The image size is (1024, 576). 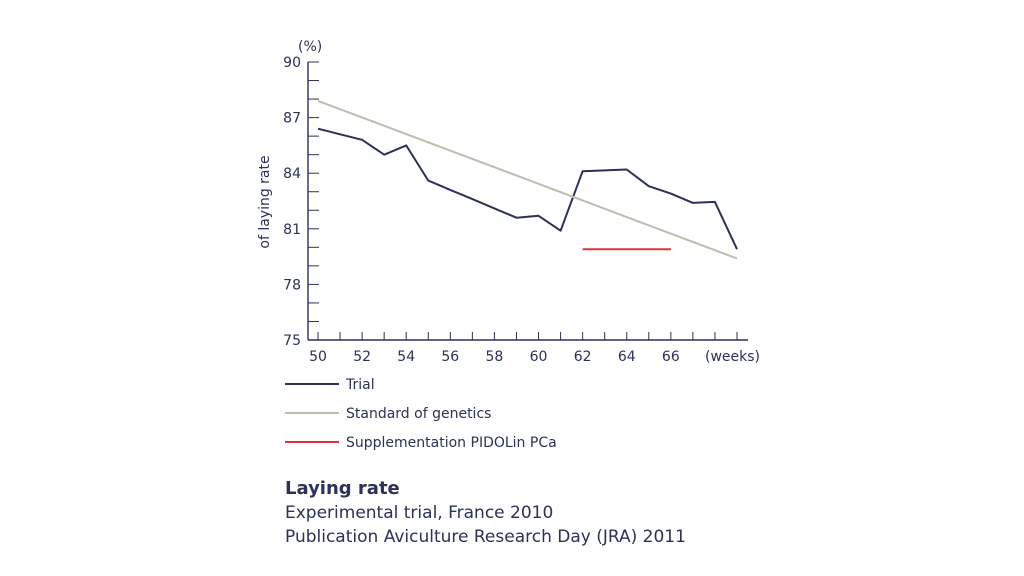 What do you see at coordinates (671, 357) in the screenshot?
I see `x-tick-label: 66` at bounding box center [671, 357].